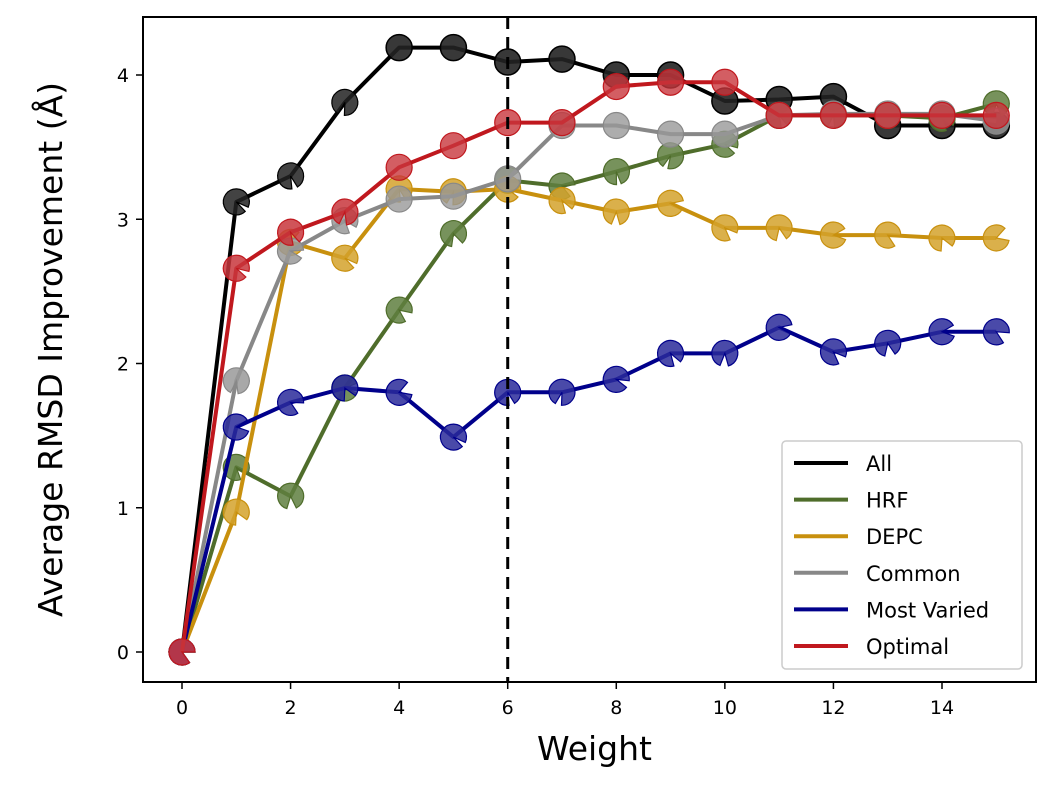 Image resolution: width=1060 pixels, height=794 pixels. What do you see at coordinates (843, 464) in the screenshot?
I see `legend-item-all: All` at bounding box center [843, 464].